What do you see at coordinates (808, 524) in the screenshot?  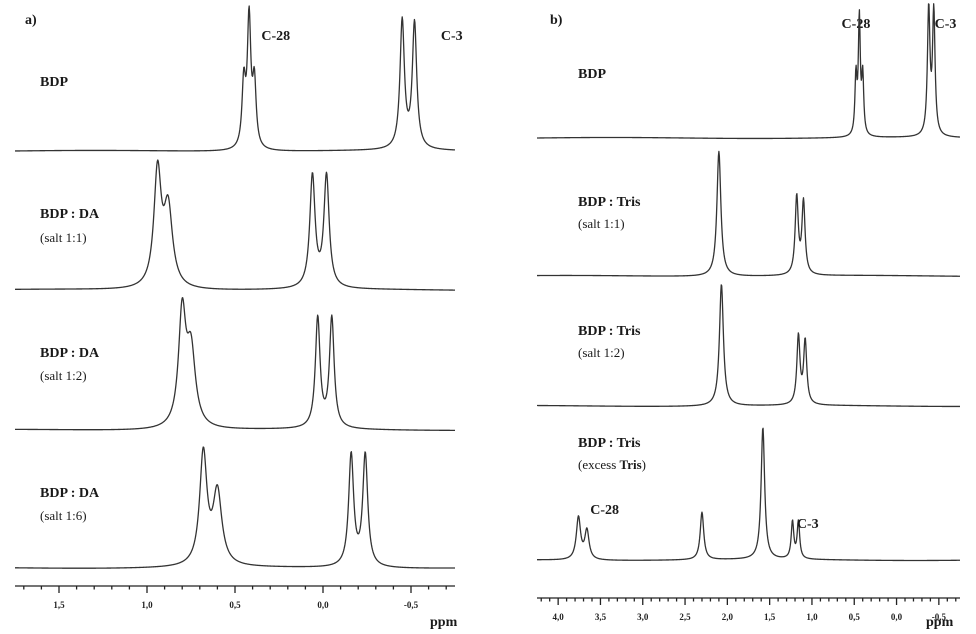 I see `trace-peak-label: C-3` at bounding box center [808, 524].